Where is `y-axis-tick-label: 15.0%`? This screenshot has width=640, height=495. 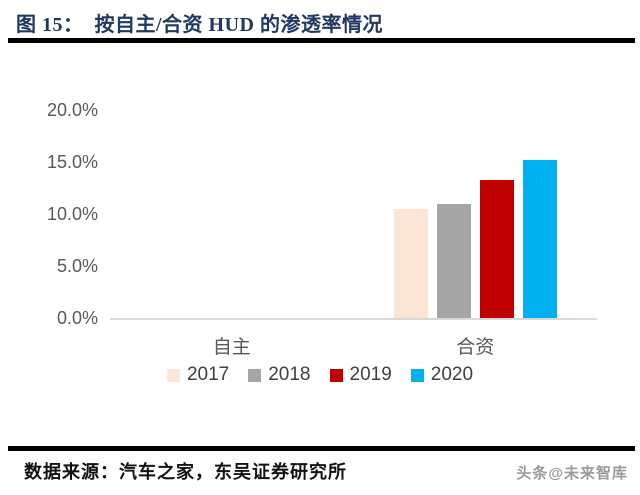 y-axis-tick-label: 15.0% is located at coordinates (72, 162).